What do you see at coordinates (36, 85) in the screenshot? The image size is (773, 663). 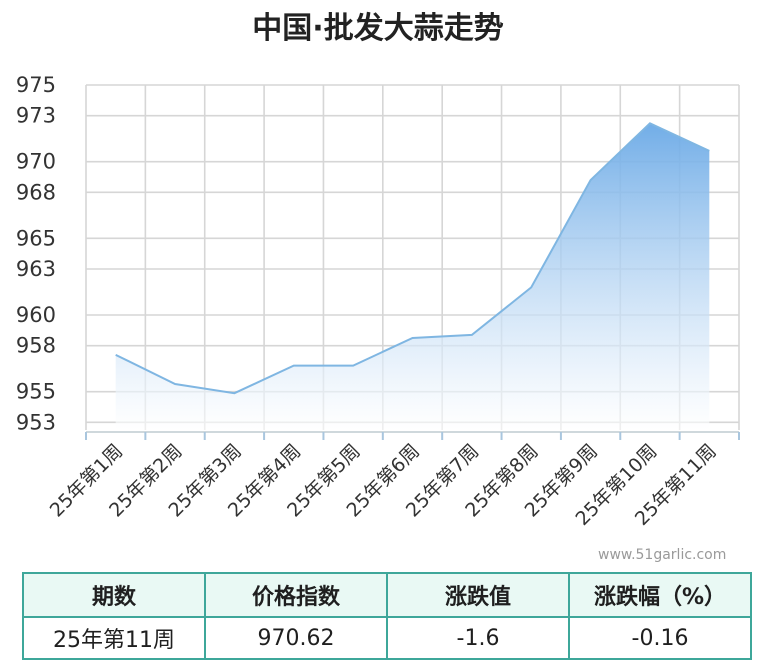 I see `y-tick-label: 975` at bounding box center [36, 85].